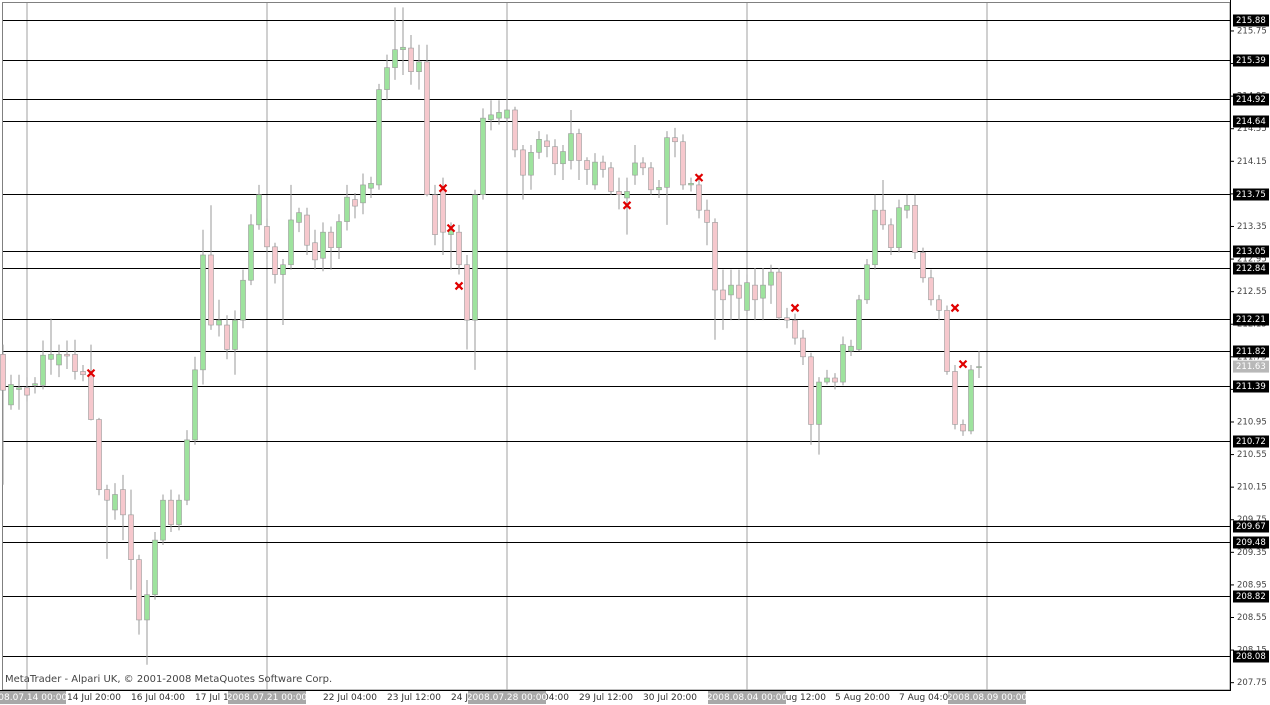  What do you see at coordinates (1251, 195) in the screenshot?
I see `level-label: 213.75` at bounding box center [1251, 195].